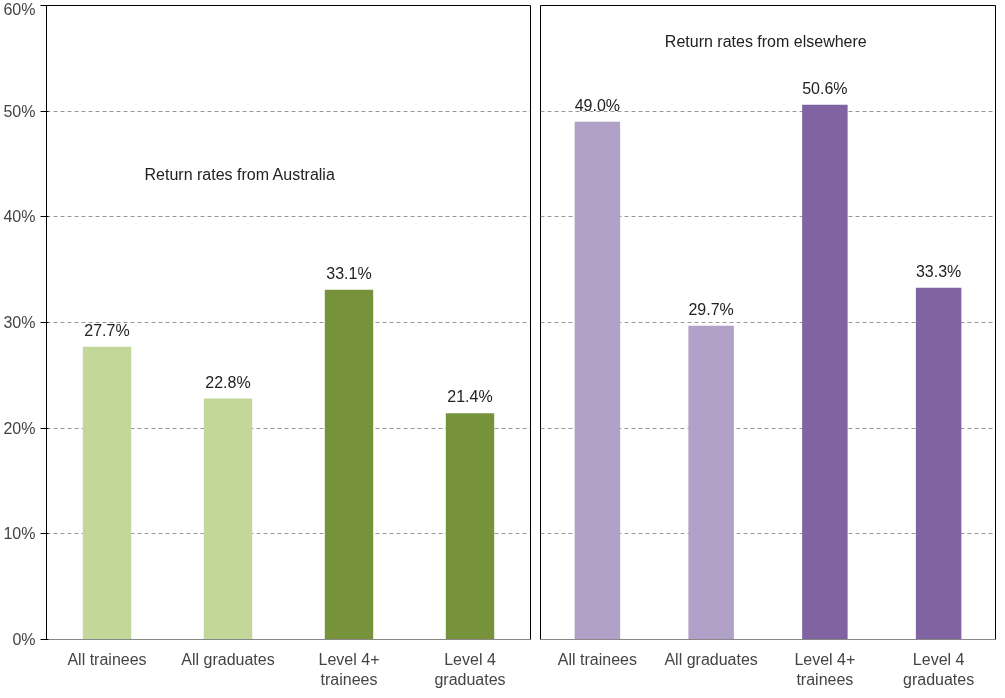 This screenshot has height=698, width=1005. I want to click on y-tick-label: 50%, so click(19, 111).